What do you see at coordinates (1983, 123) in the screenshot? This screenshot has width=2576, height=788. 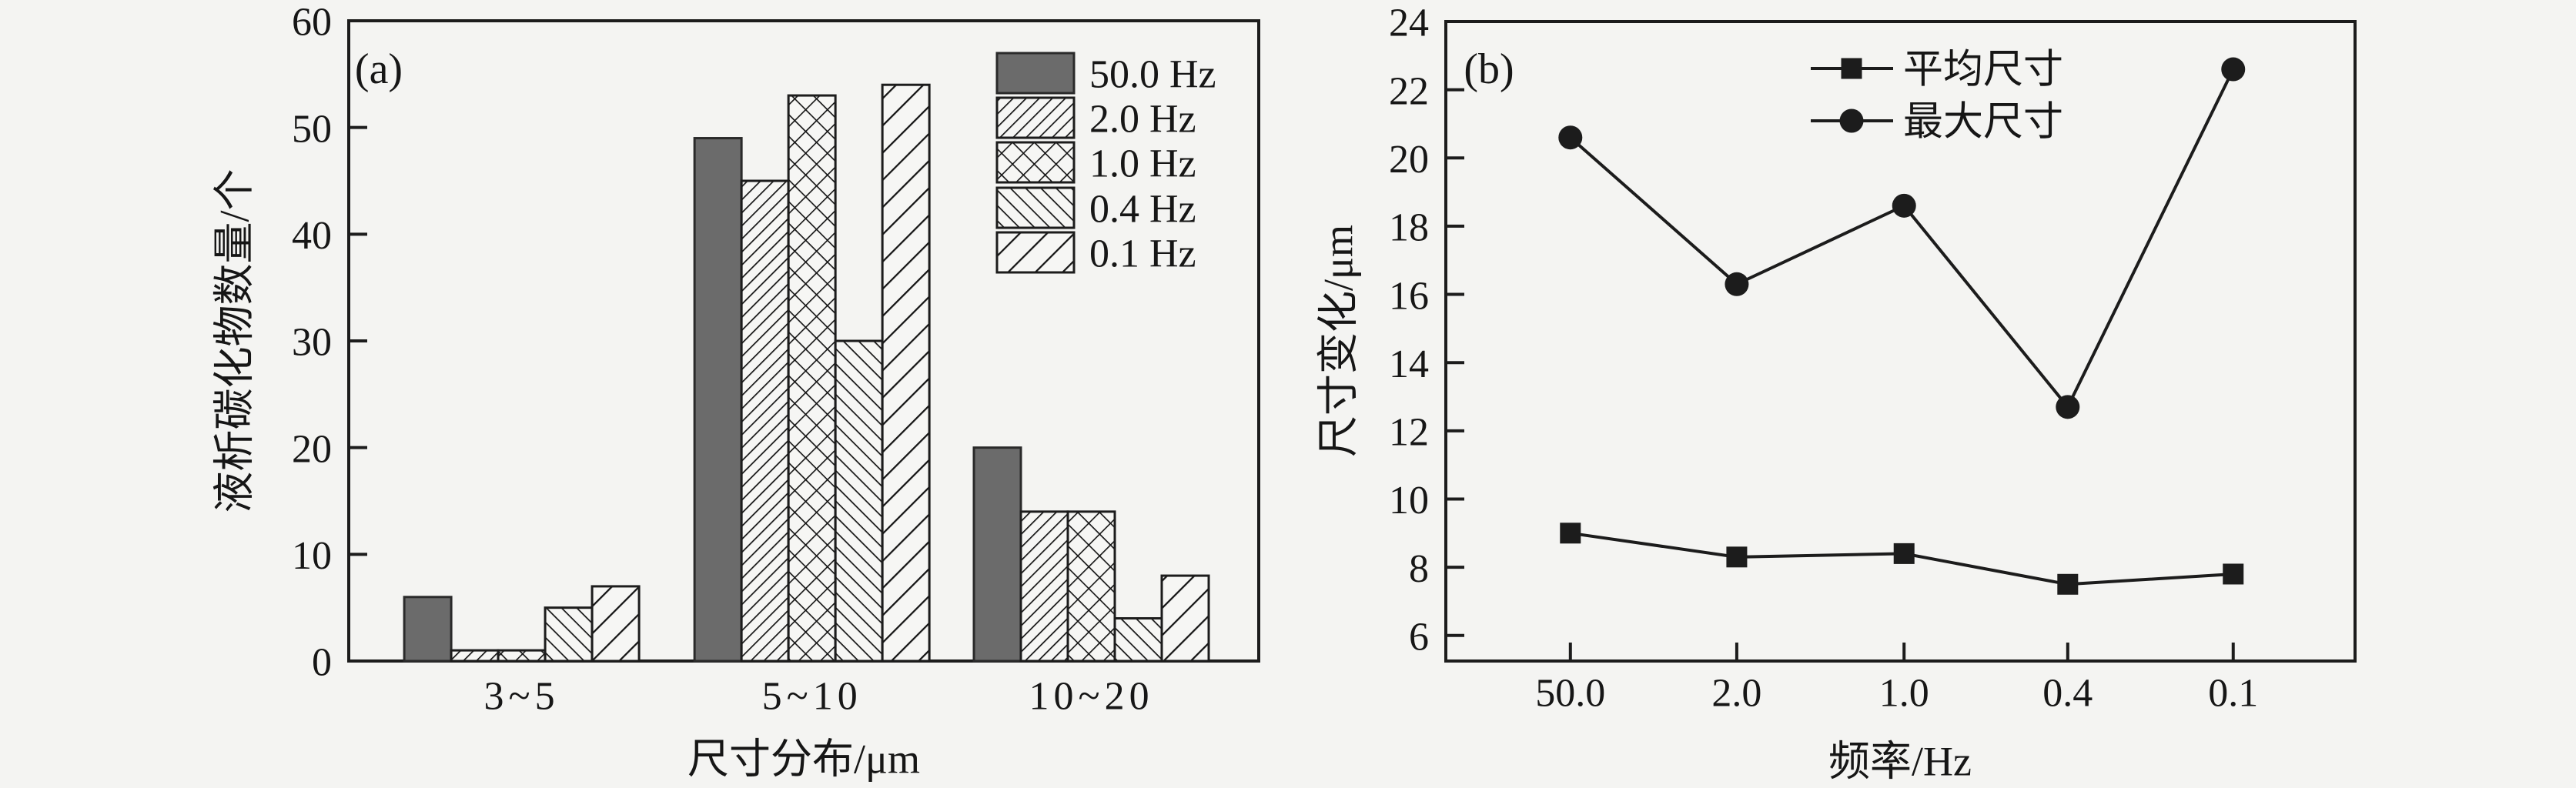 I see `legend-label-最大尺寸: 最大尺寸` at bounding box center [1983, 123].